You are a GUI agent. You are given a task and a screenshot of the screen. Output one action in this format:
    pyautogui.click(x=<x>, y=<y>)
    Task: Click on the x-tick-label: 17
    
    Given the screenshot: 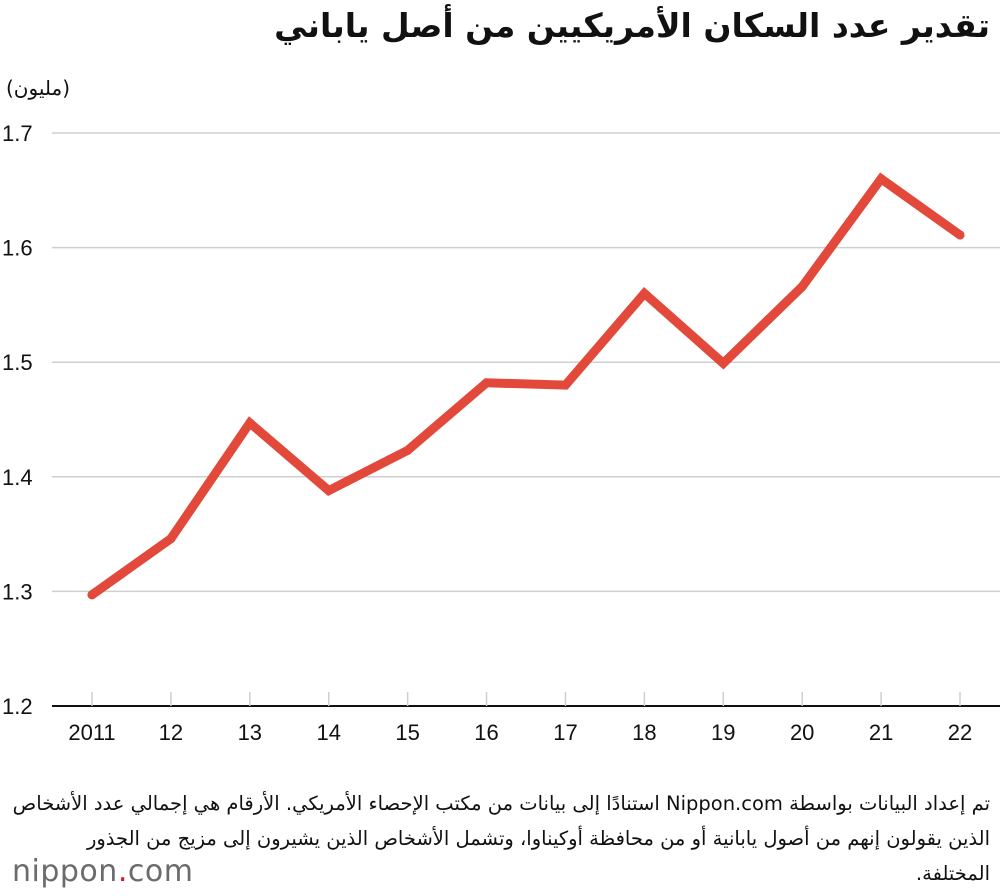 What is the action you would take?
    pyautogui.click(x=565, y=732)
    